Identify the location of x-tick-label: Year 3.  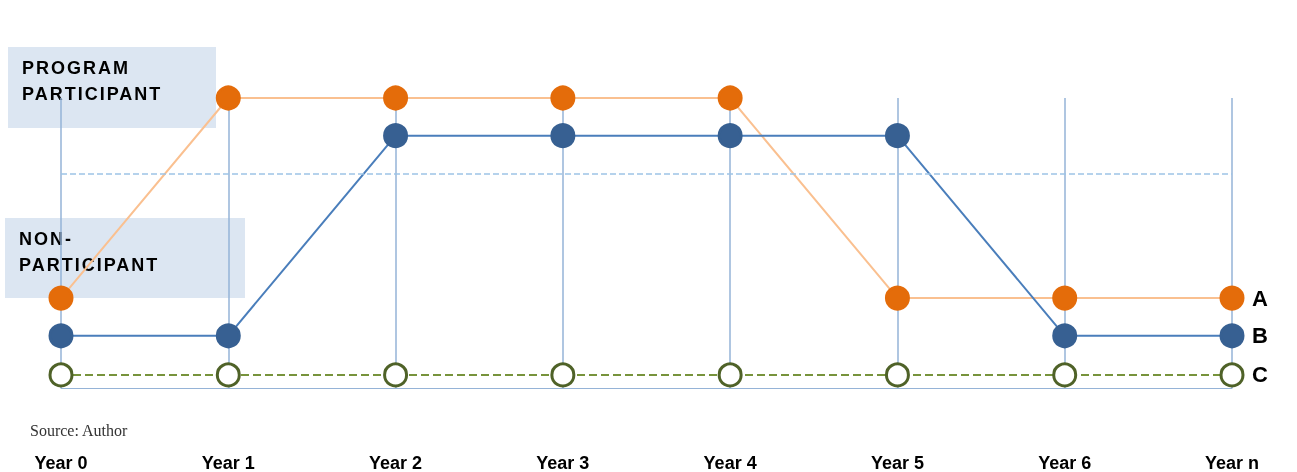
(563, 462).